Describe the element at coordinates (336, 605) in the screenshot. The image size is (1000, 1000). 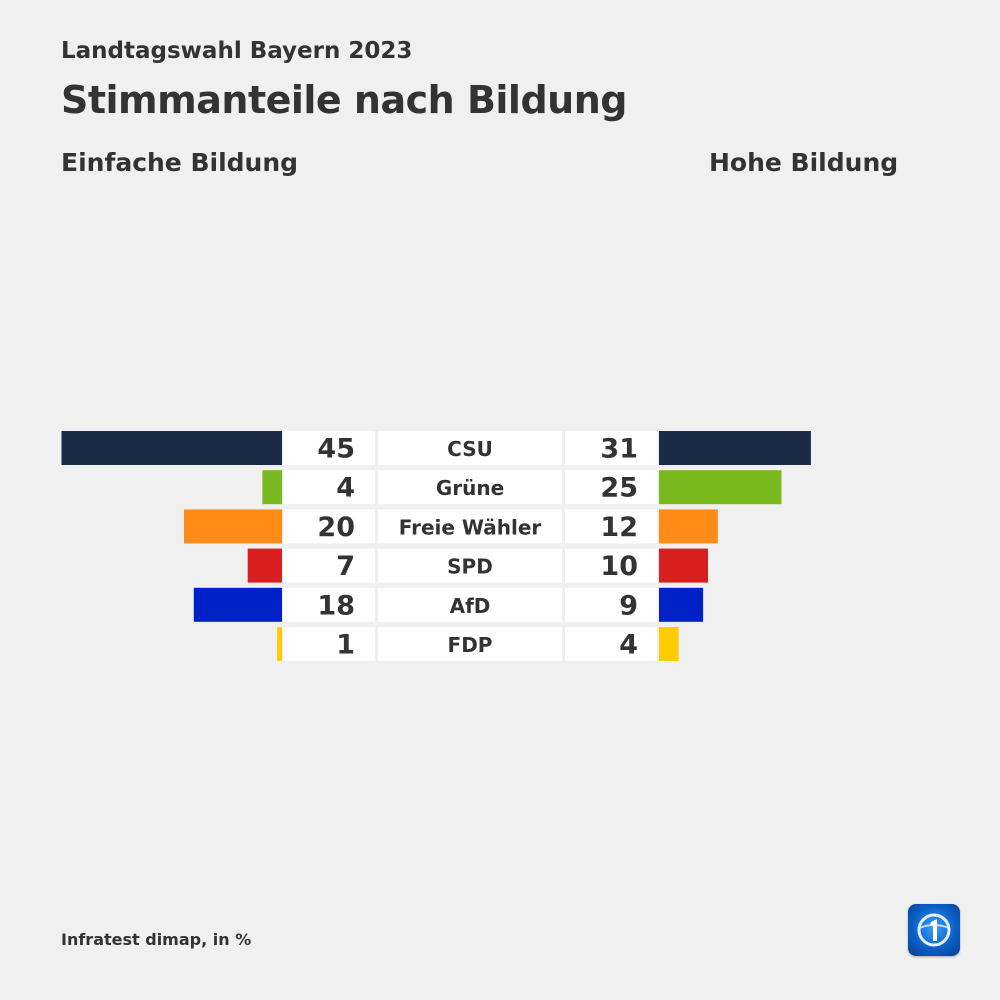
I see `value-label-left: 18` at that location.